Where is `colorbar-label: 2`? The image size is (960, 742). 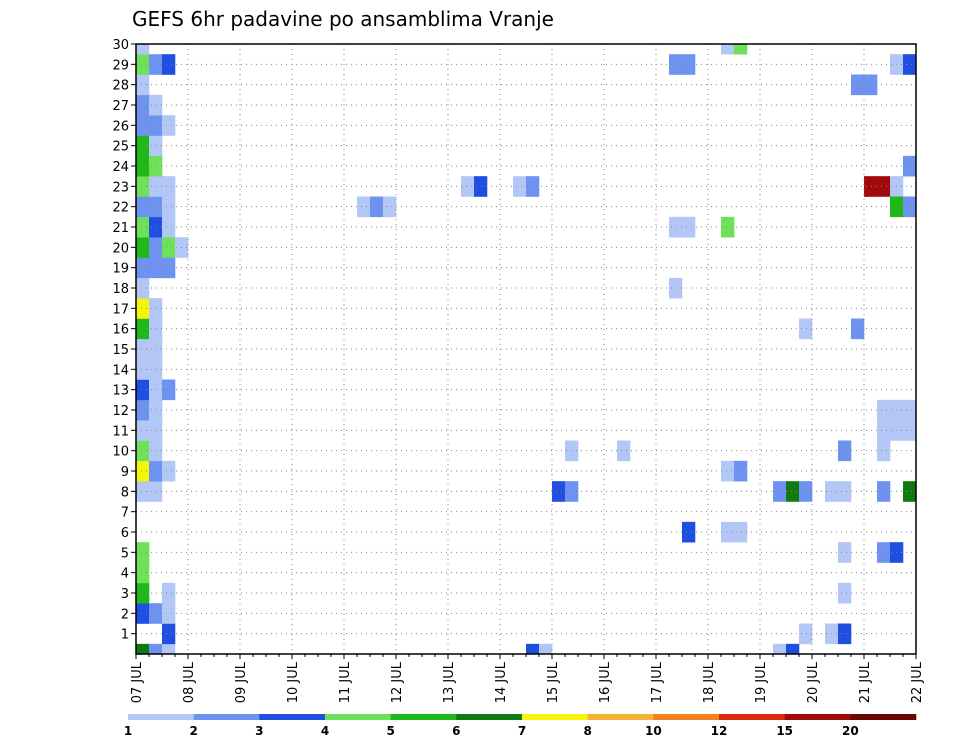
colorbar-label: 2 is located at coordinates (193, 731).